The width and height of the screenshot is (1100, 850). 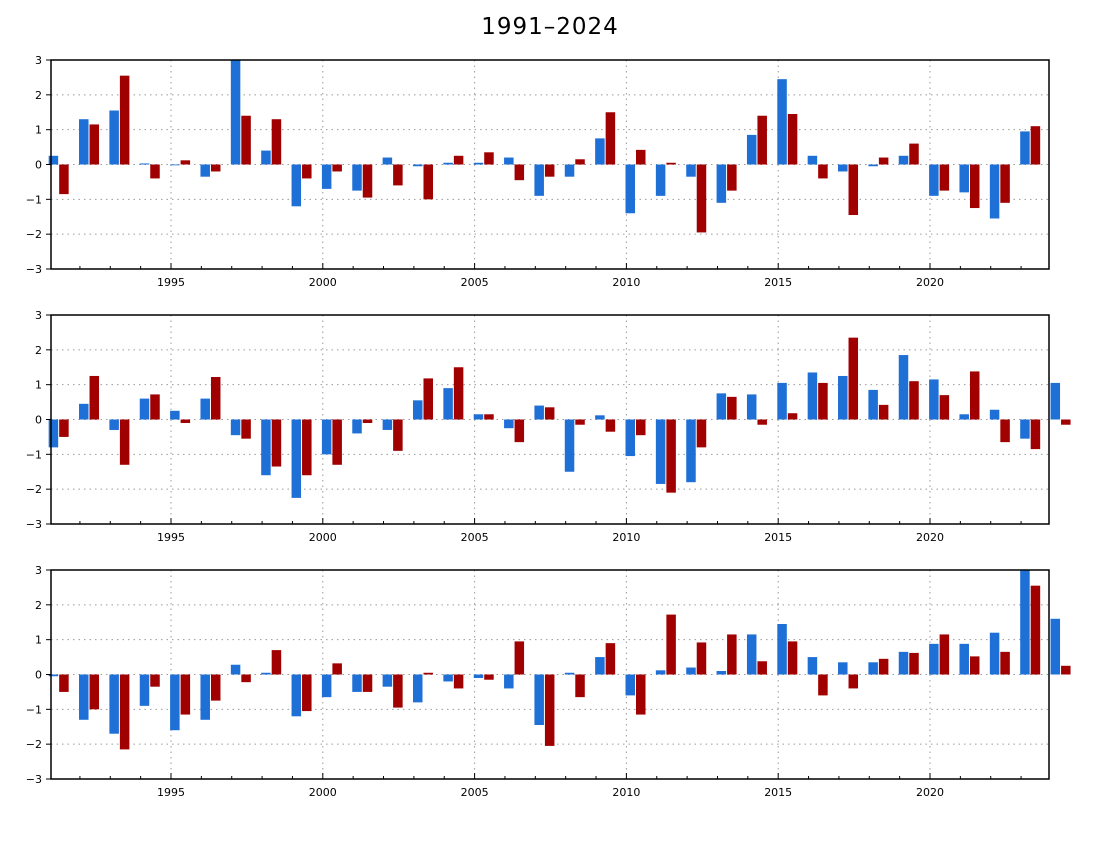 What do you see at coordinates (171, 792) in the screenshot?
I see `x-tick-label: 1995` at bounding box center [171, 792].